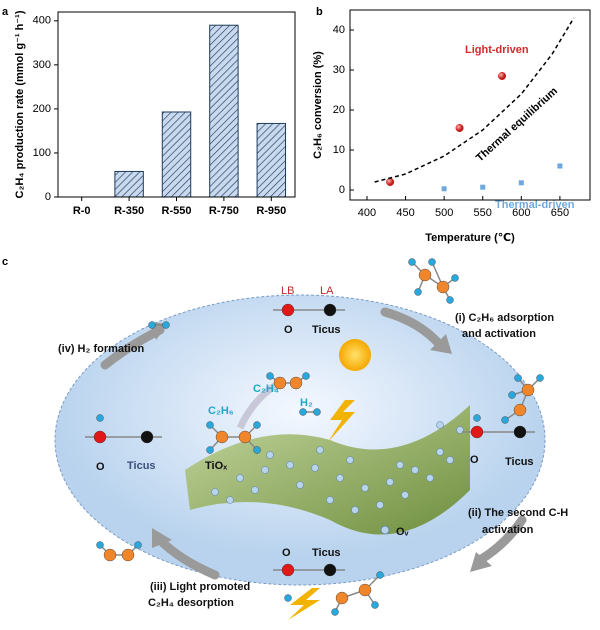 The width and height of the screenshot is (600, 630). Describe the element at coordinates (474, 100) in the screenshot. I see `equilibrium-line` at that location.